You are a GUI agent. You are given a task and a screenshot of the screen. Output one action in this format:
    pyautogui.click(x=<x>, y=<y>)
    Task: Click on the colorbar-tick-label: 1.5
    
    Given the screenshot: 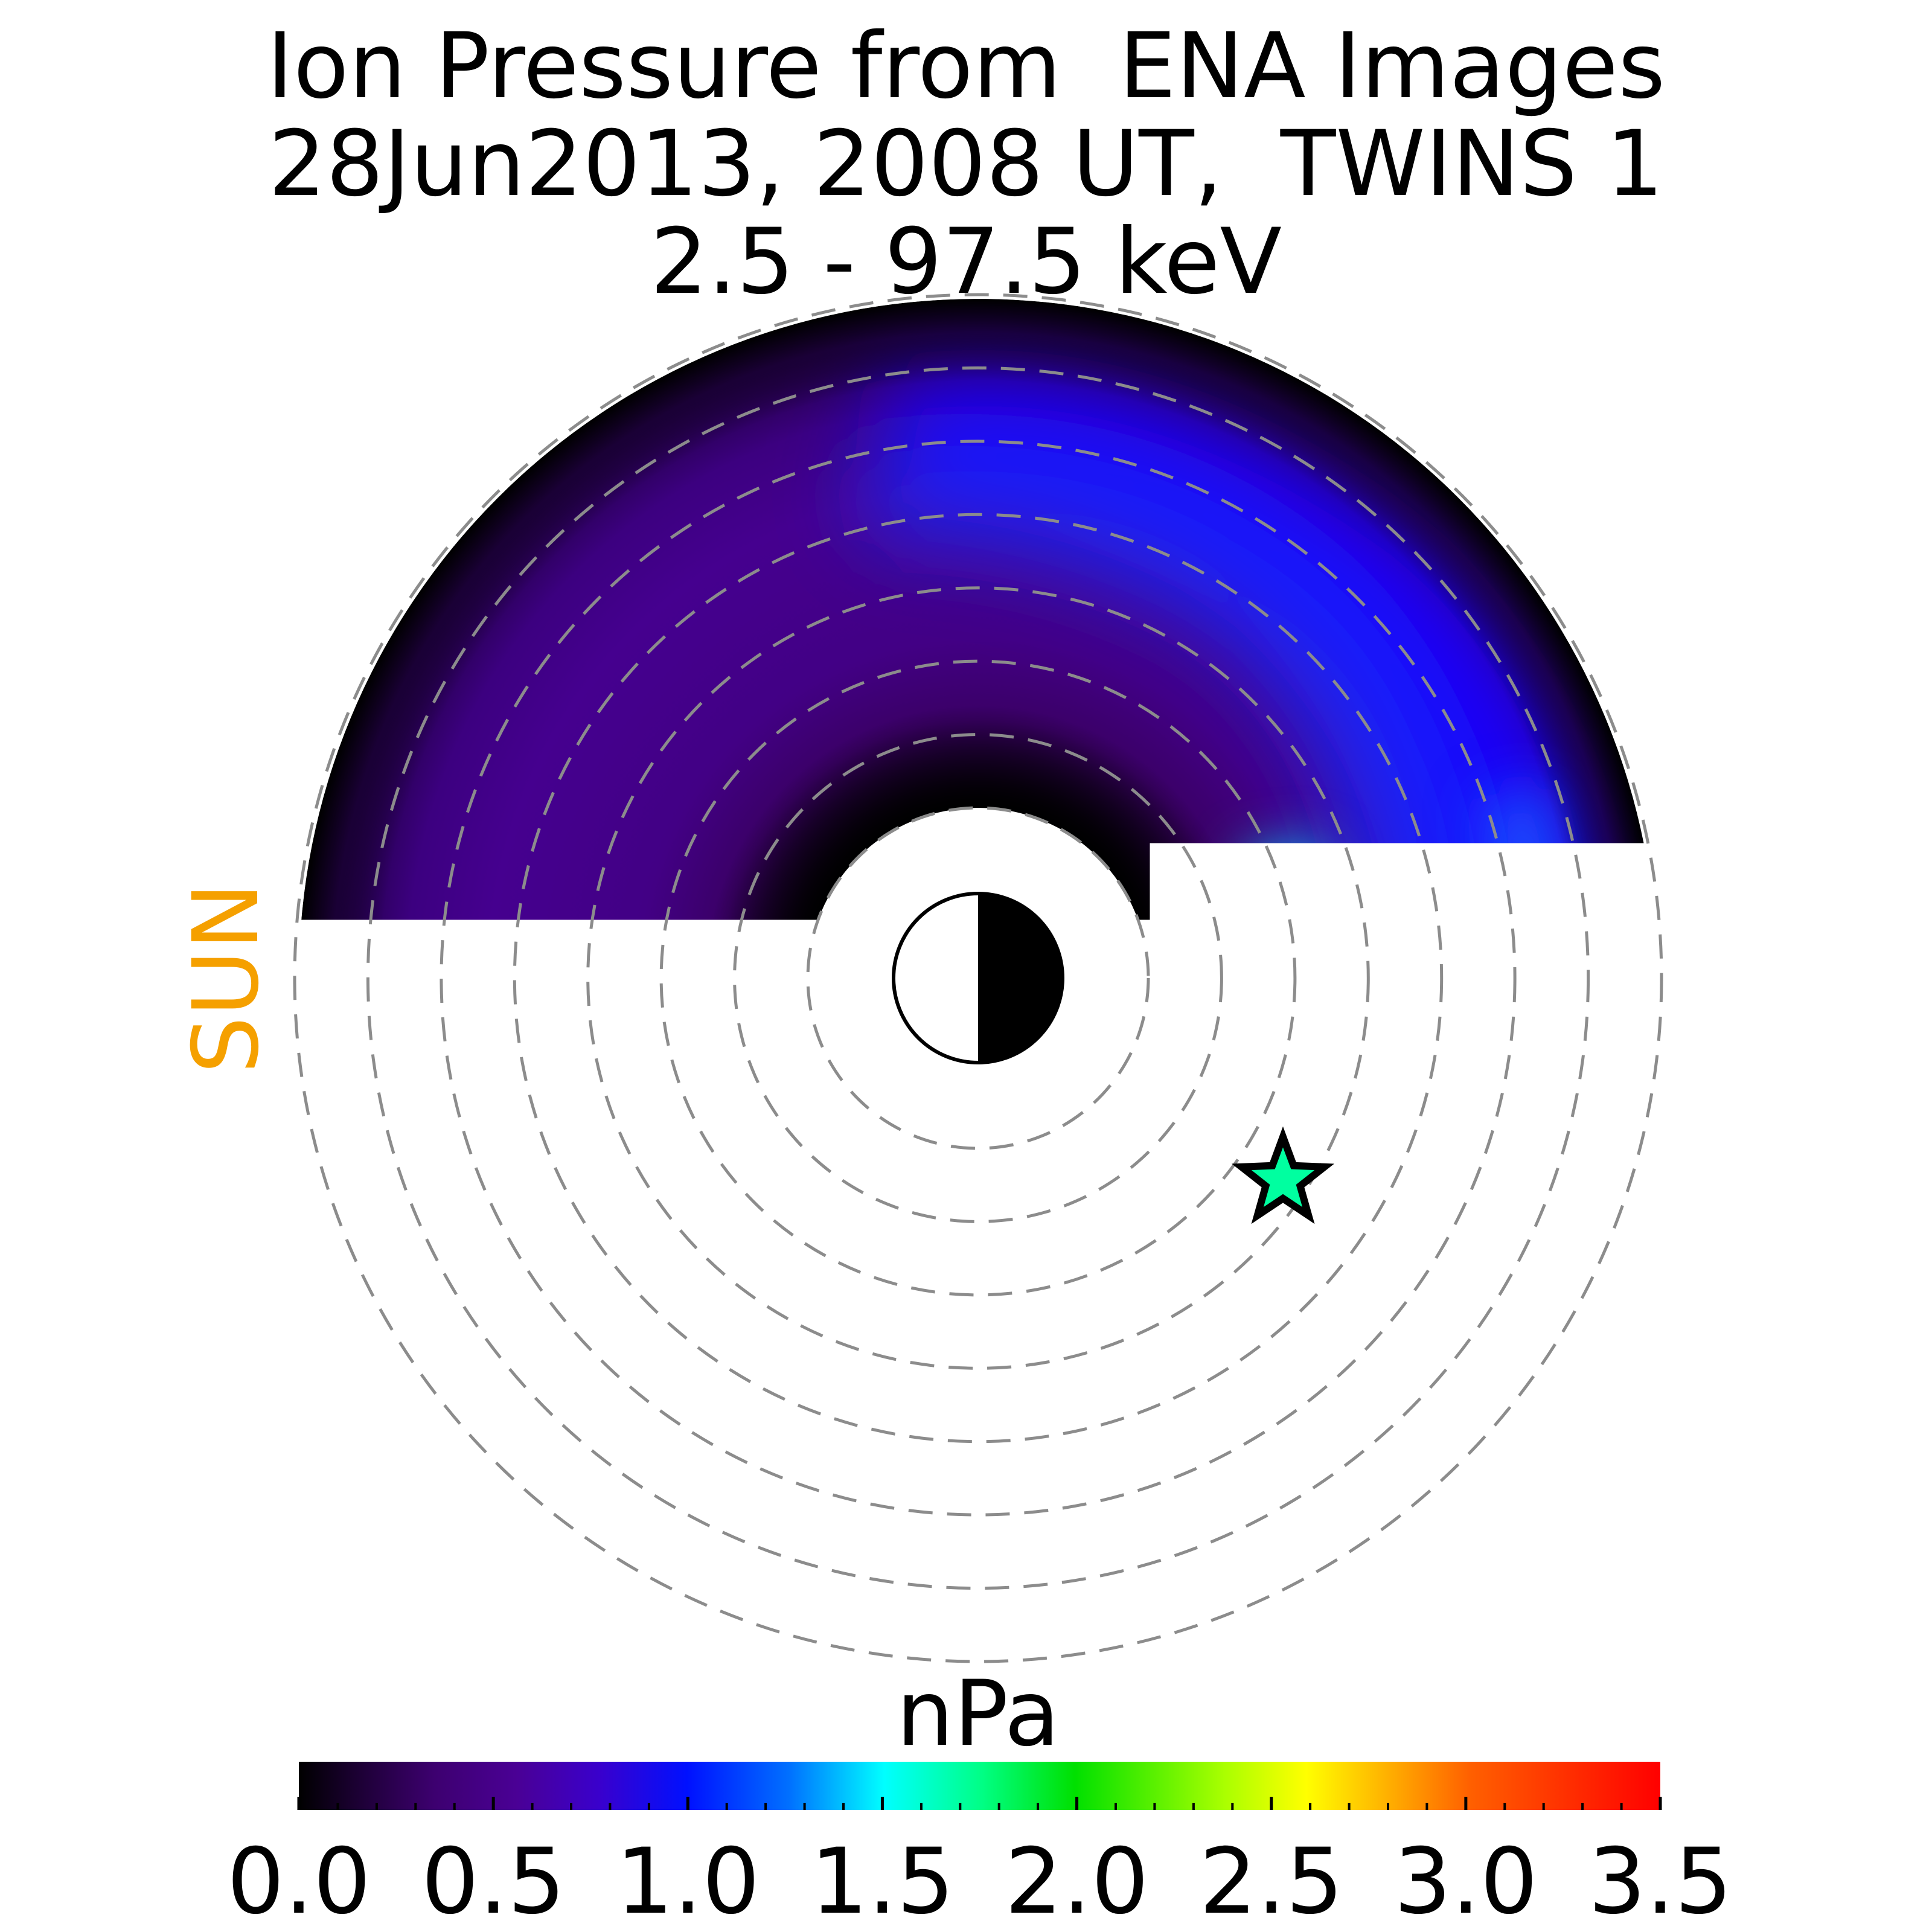 What is the action you would take?
    pyautogui.click(x=883, y=1881)
    